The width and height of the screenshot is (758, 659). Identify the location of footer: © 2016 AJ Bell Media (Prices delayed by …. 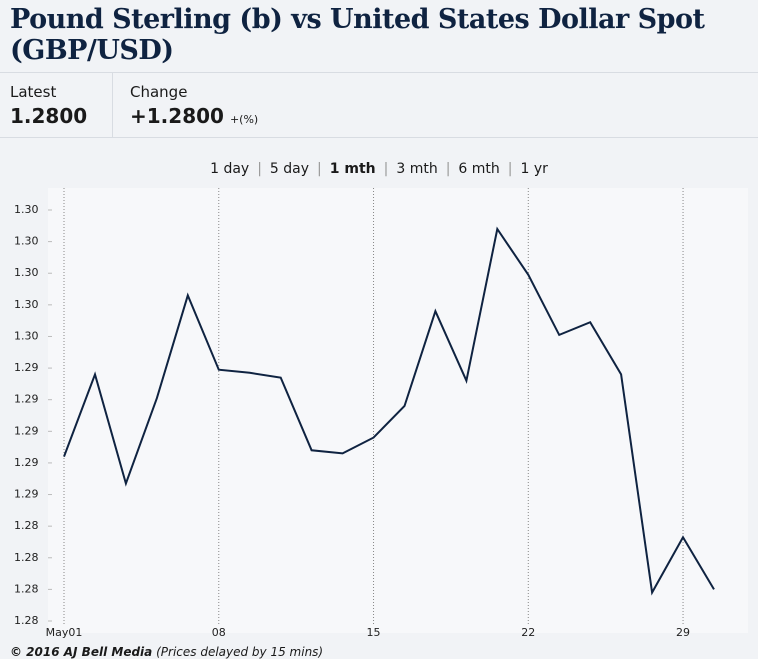
(166, 652).